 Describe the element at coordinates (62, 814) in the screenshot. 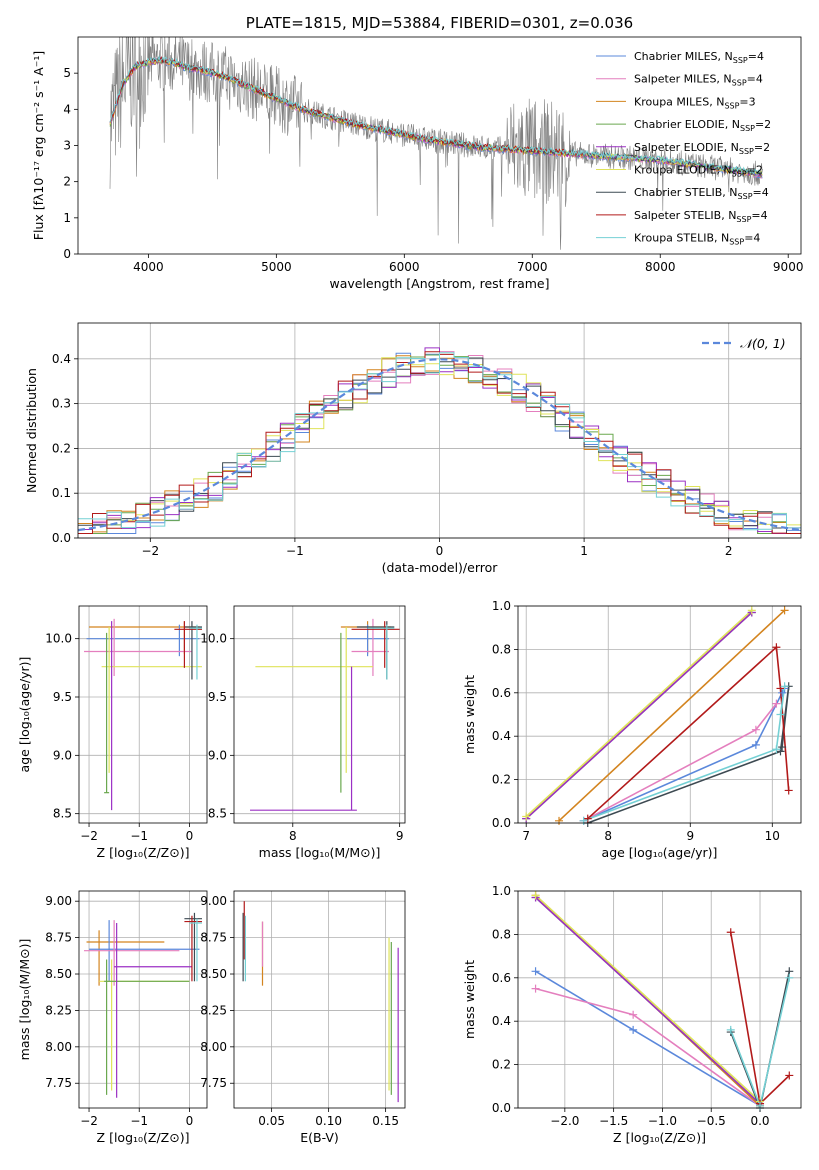

I see `y-tick-label: 8.5` at that location.